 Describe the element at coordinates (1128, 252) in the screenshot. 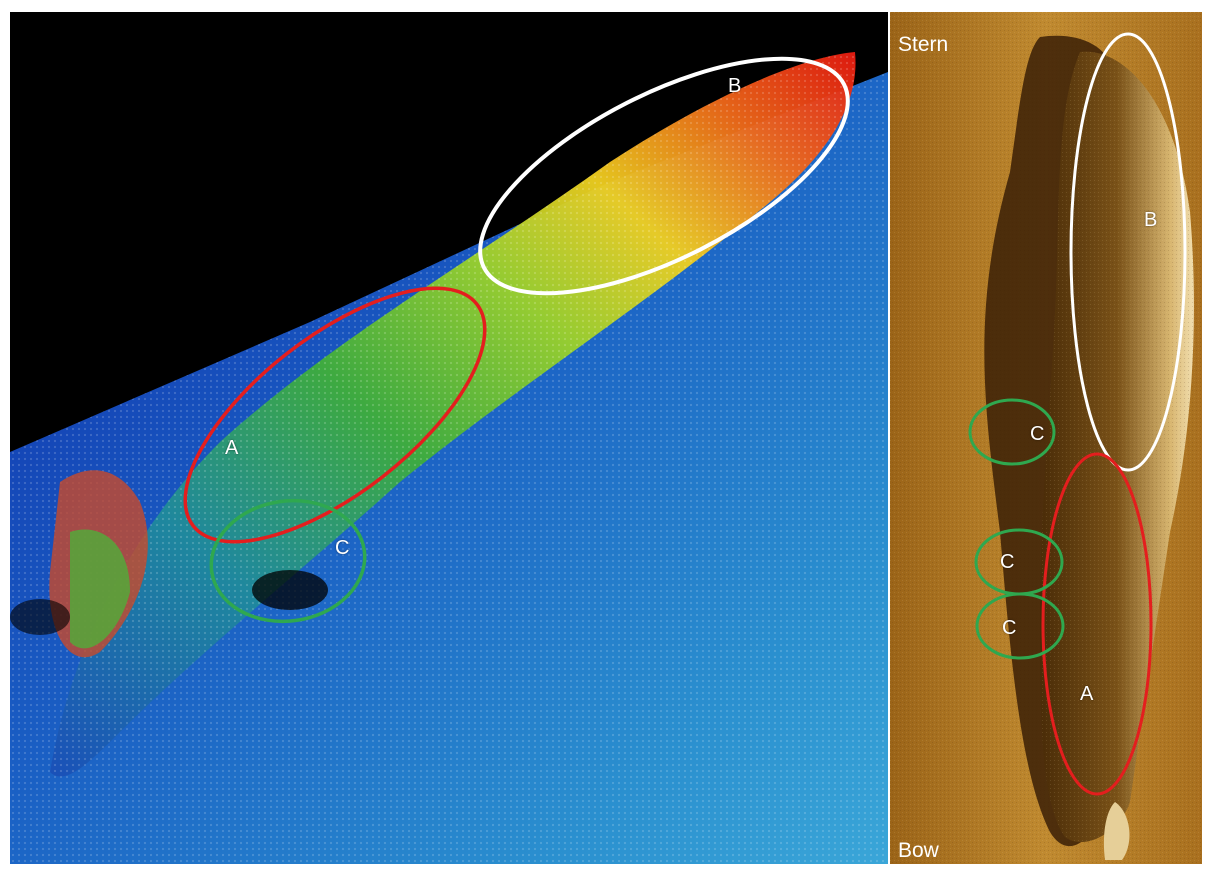

I see `sonar-region-b-outline` at that location.